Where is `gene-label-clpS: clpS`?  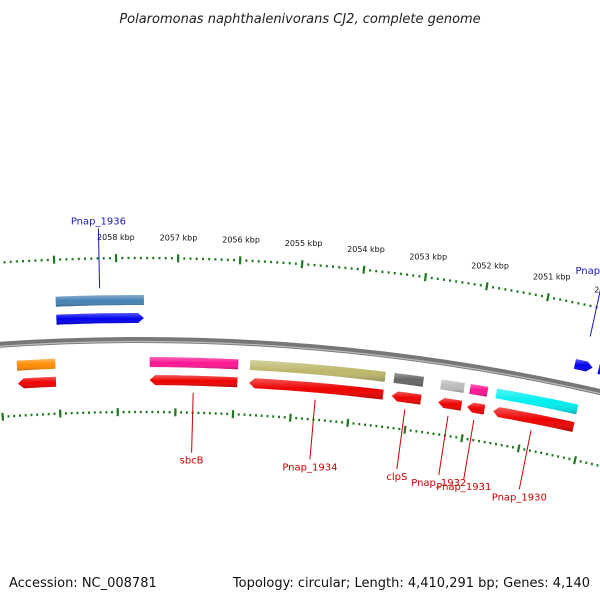
gene-label-clpS: clpS is located at coordinates (396, 477).